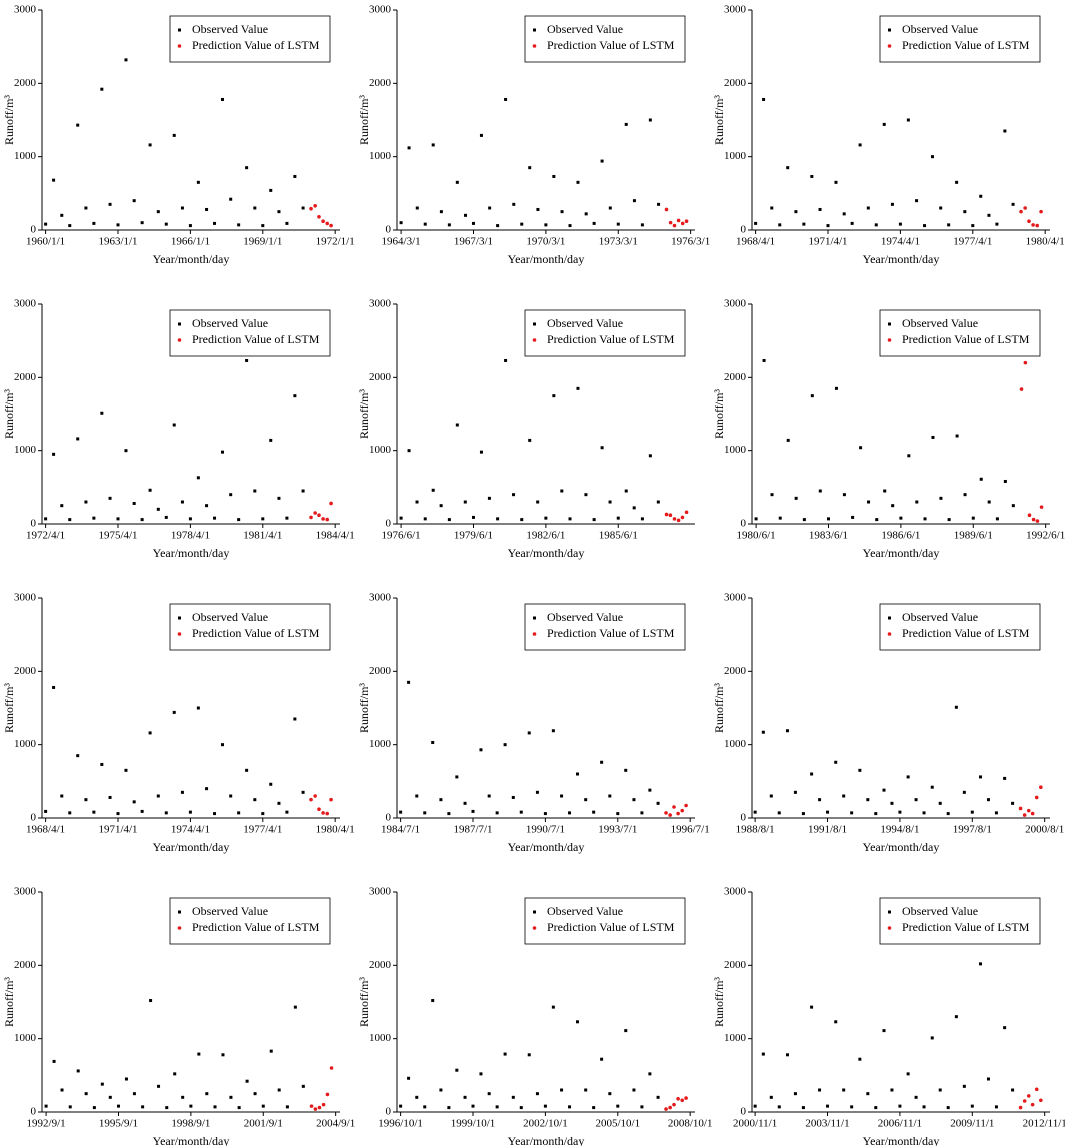  What do you see at coordinates (256, 927) in the screenshot?
I see `legend-label: Prediction Value of LSTM` at bounding box center [256, 927].